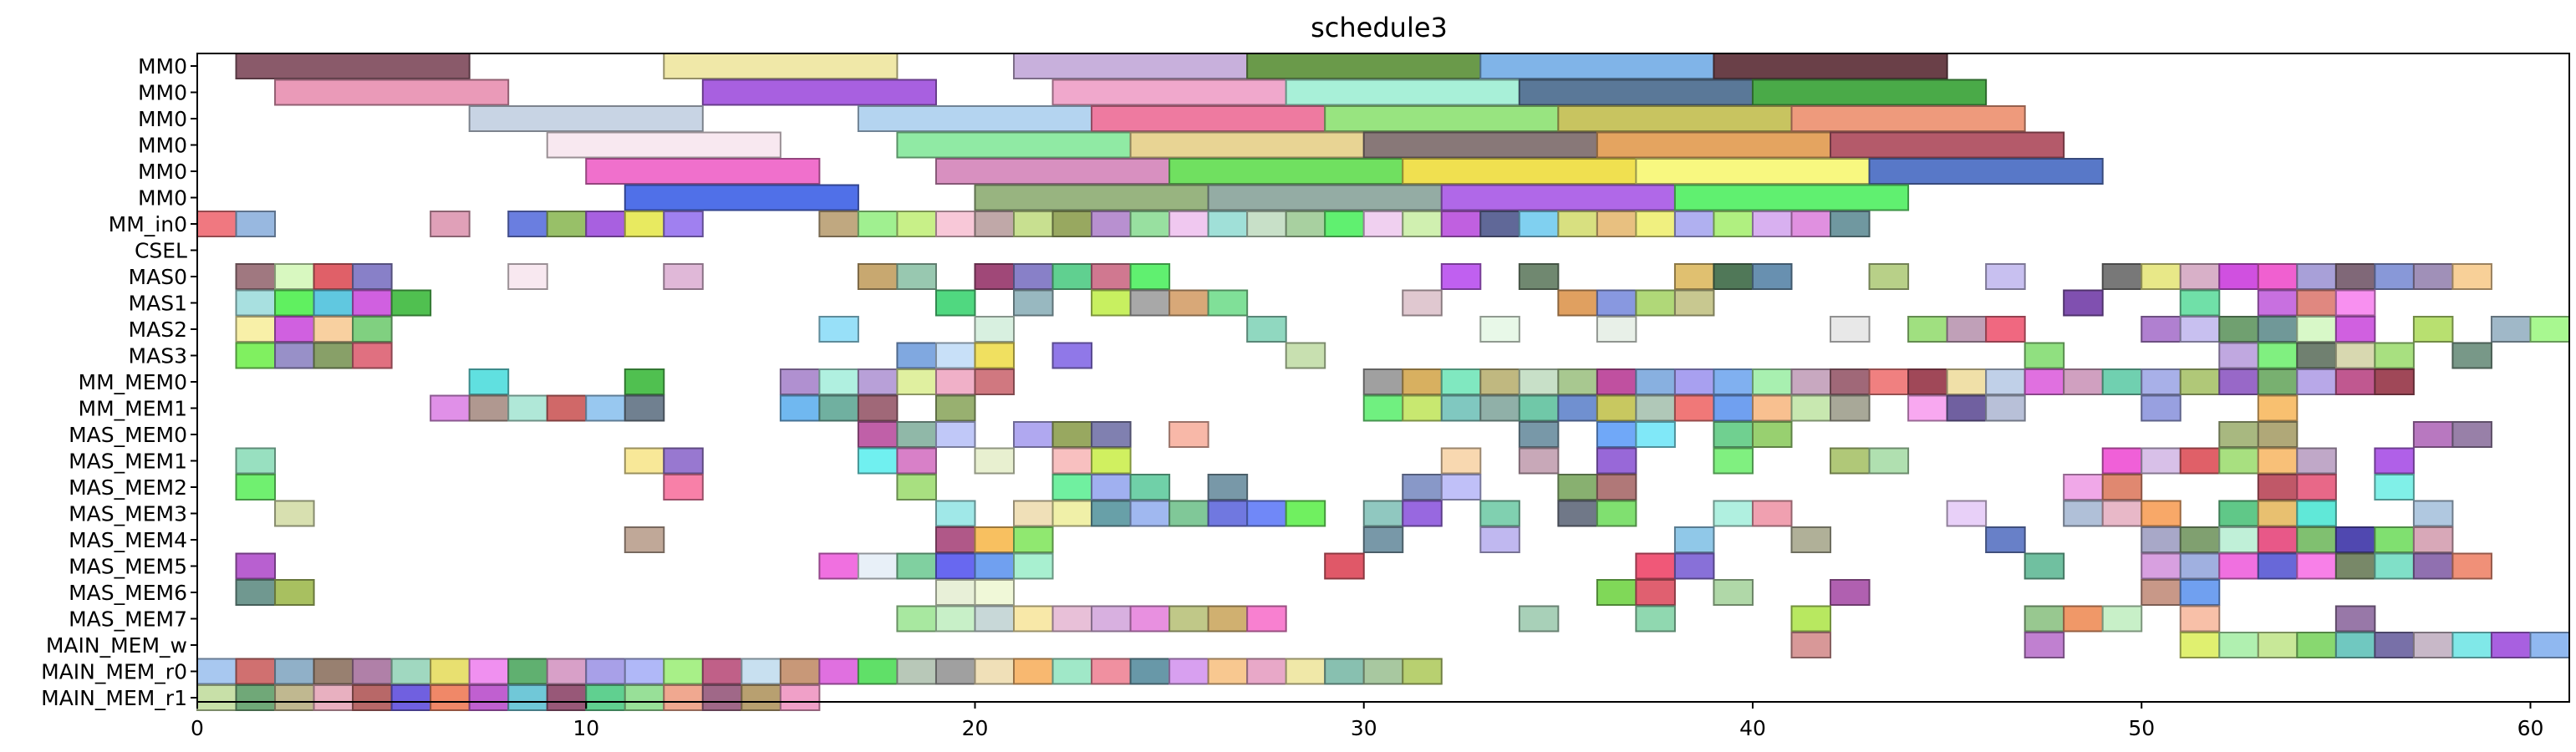 This screenshot has width=2576, height=752. What do you see at coordinates (133, 382) in the screenshot?
I see `row-label: MM_MEM0` at bounding box center [133, 382].